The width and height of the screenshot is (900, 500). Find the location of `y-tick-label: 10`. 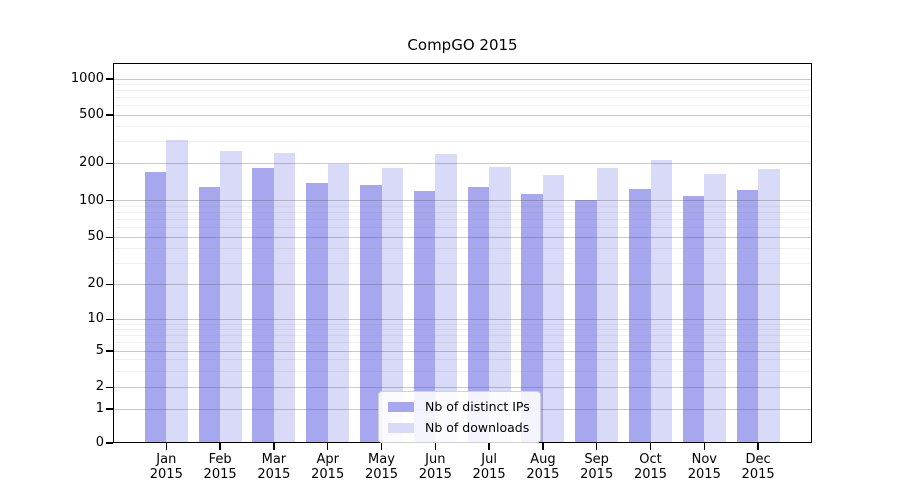

y-tick-label: 10 is located at coordinates (95, 319).